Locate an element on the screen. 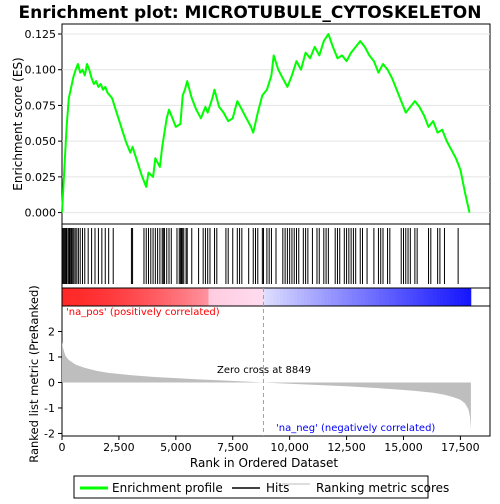  rank-x-tick-label: 15,000 is located at coordinates (403, 447).